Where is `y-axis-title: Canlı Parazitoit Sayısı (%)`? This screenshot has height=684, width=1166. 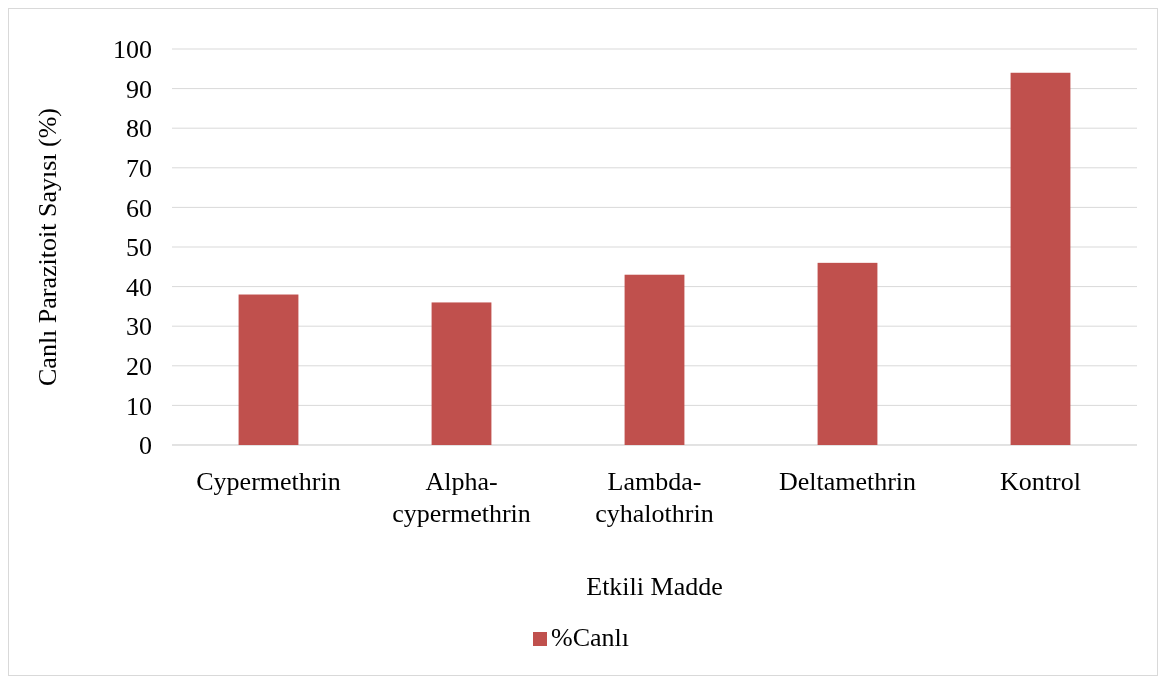
y-axis-title: Canlı Parazitoit Sayısı (%) is located at coordinates (47, 247).